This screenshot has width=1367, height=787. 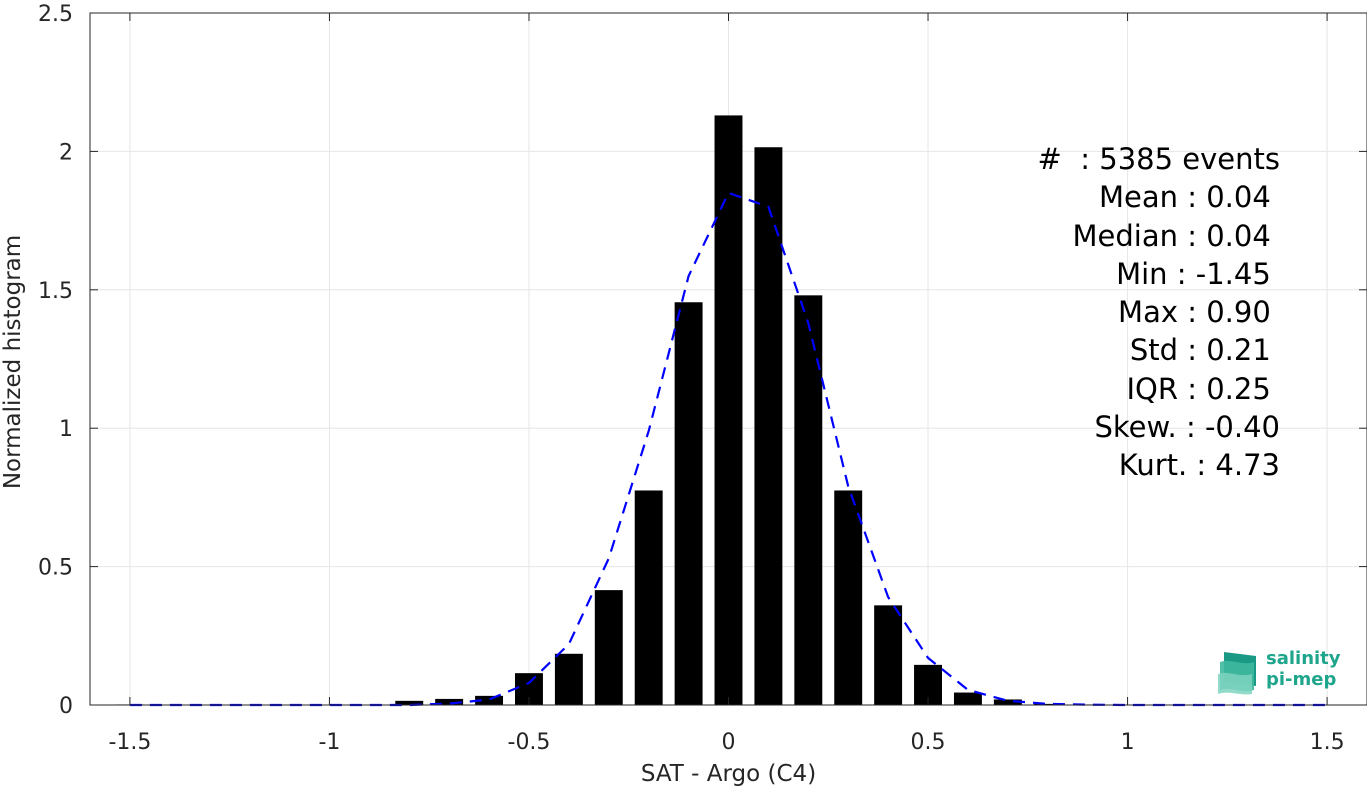 What do you see at coordinates (728, 774) in the screenshot?
I see `x-axis-label: SAT - Argo (C4)` at bounding box center [728, 774].